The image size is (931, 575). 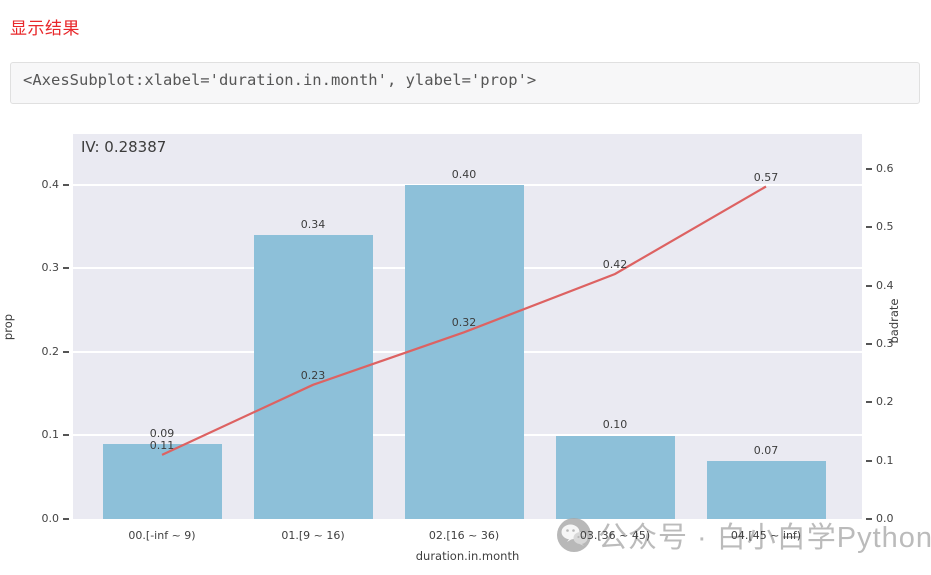 I want to click on bar-03.[36 ~ 45), so click(x=615, y=477).